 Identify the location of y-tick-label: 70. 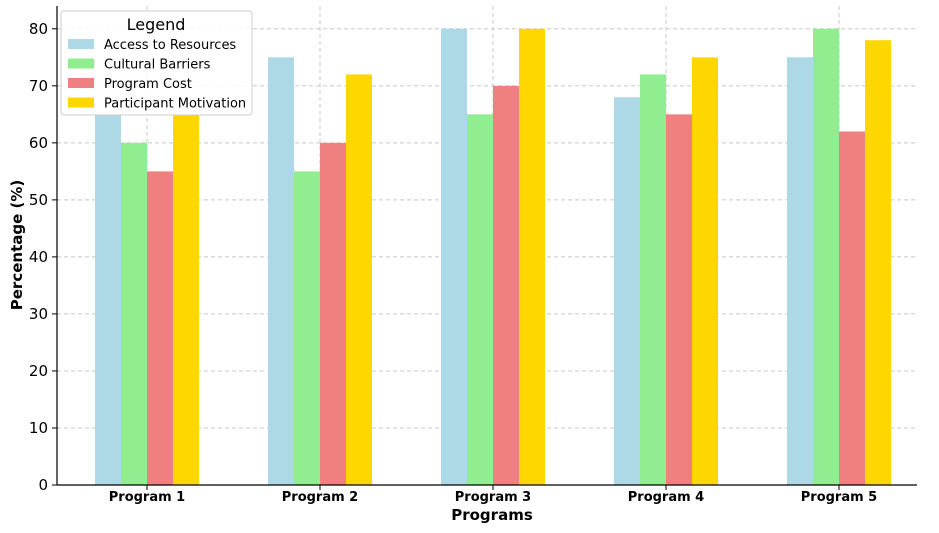
(38, 86).